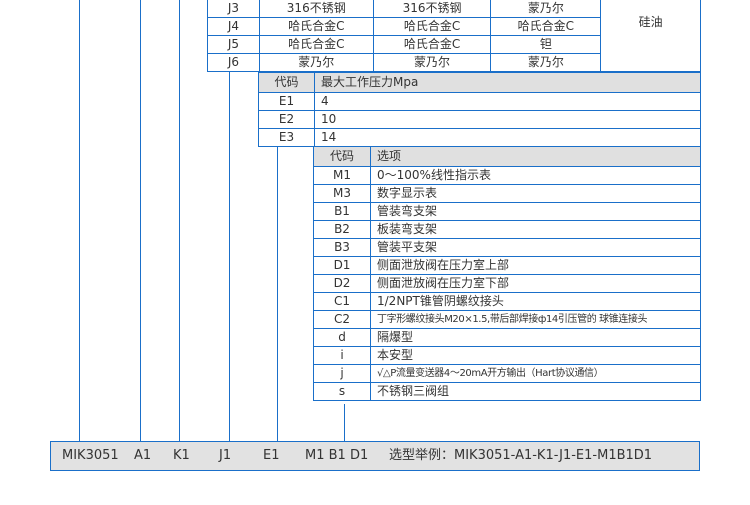 Image resolution: width=750 pixels, height=505 pixels. Describe the element at coordinates (225, 455) in the screenshot. I see `code-j: J1` at that location.